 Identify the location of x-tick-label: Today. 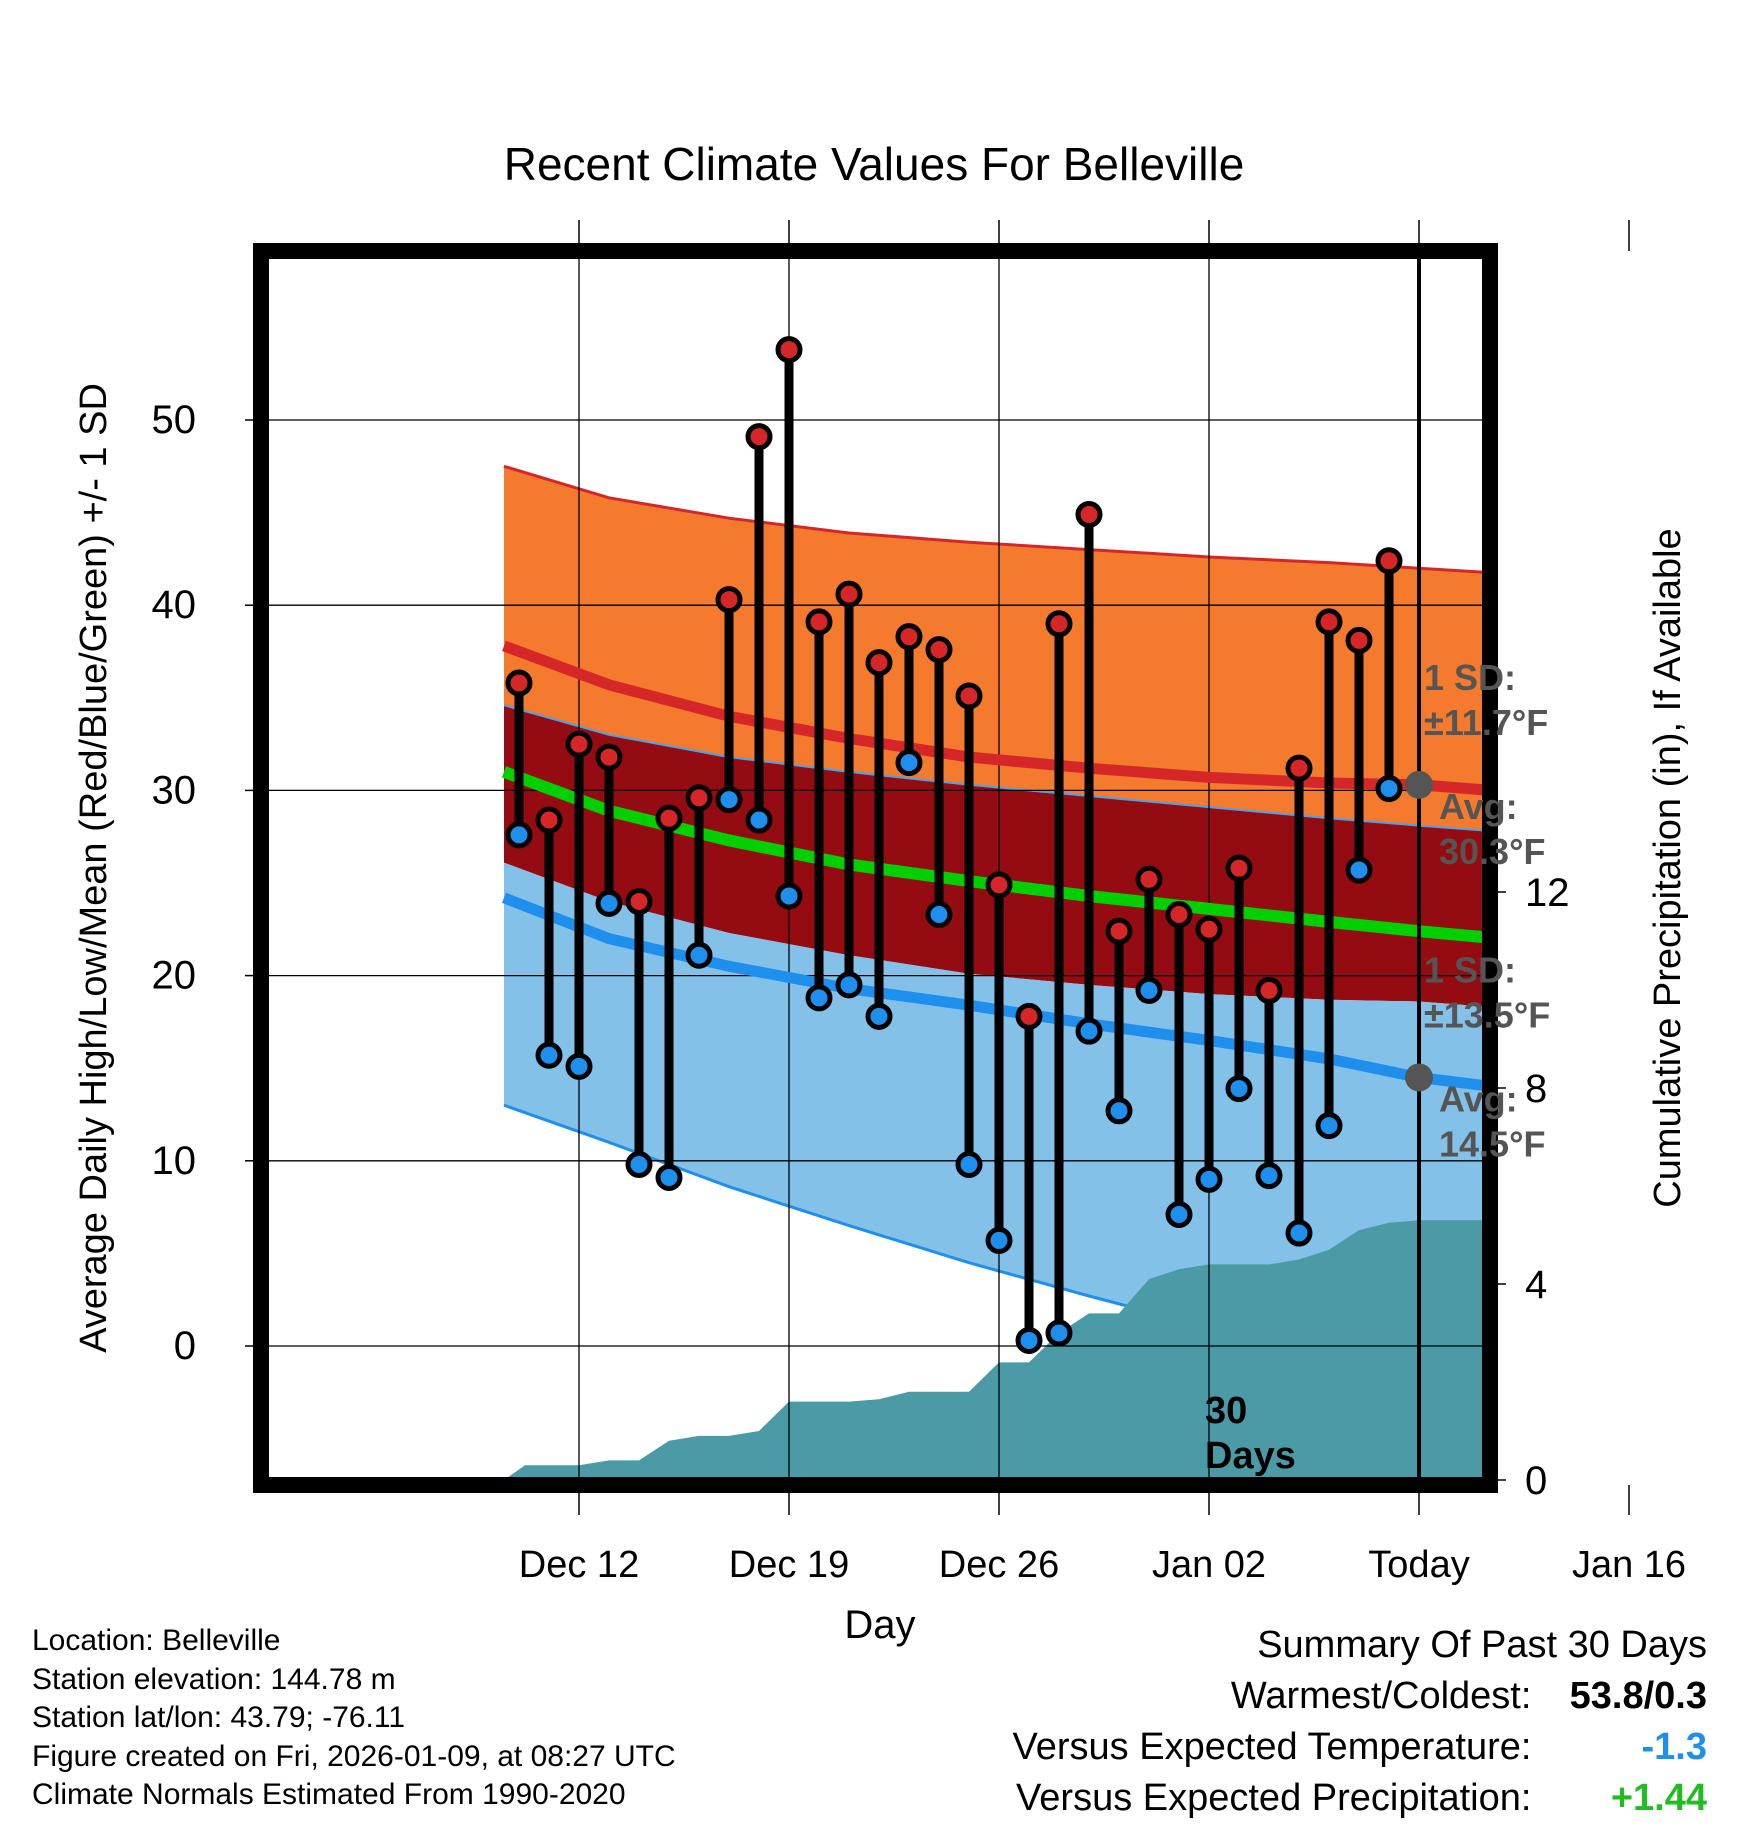
(1418, 1565).